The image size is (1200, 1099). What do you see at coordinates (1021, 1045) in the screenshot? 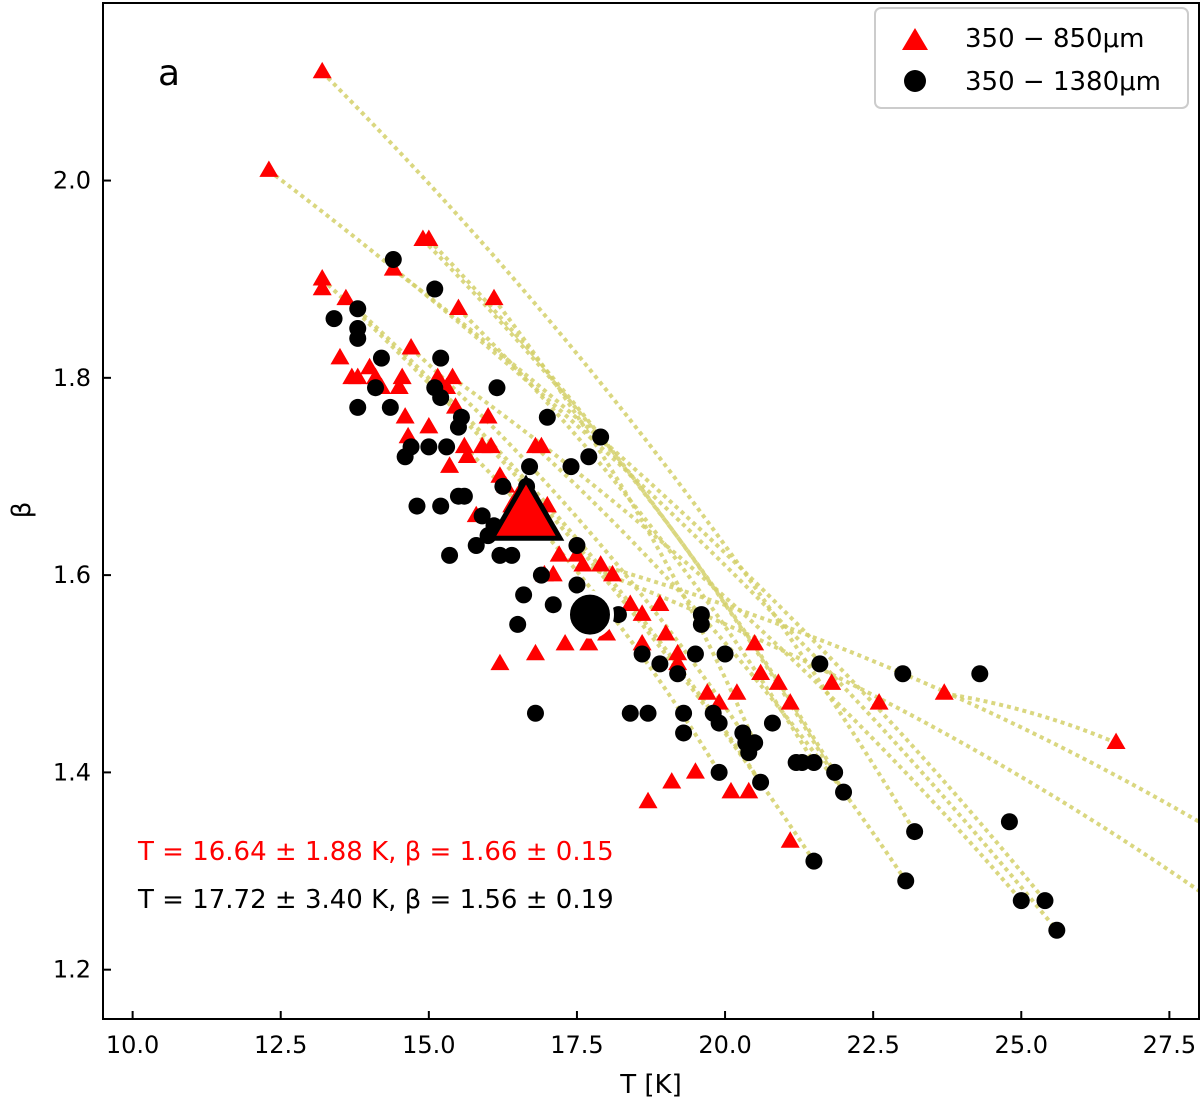
I see `x-tick-label-6: 25.0` at bounding box center [1021, 1045].